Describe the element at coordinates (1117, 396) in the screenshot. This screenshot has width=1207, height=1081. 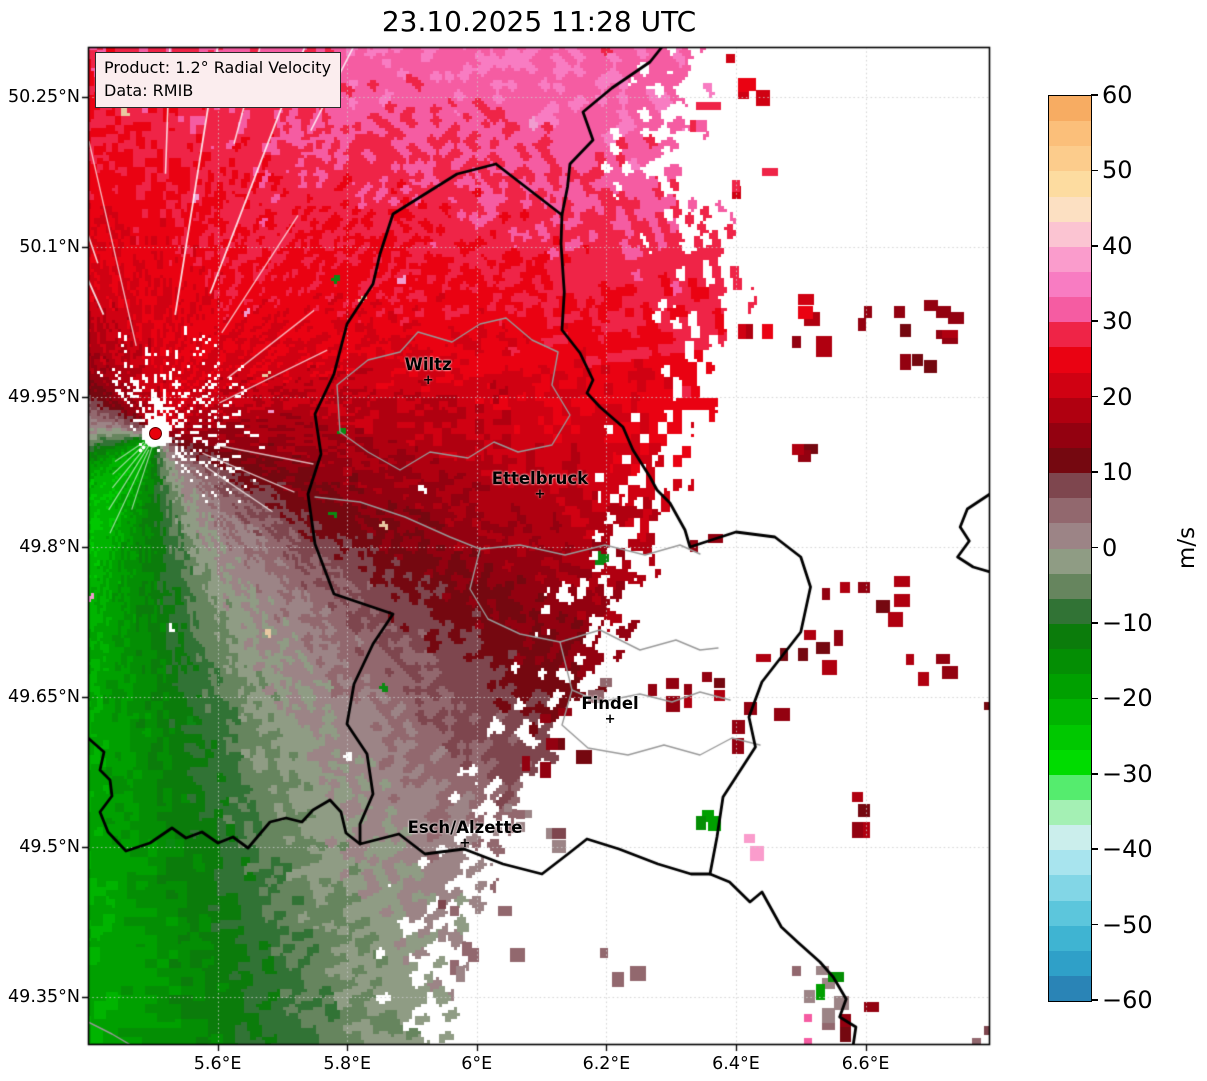
I see `colorbar-tick-label: 20` at that location.